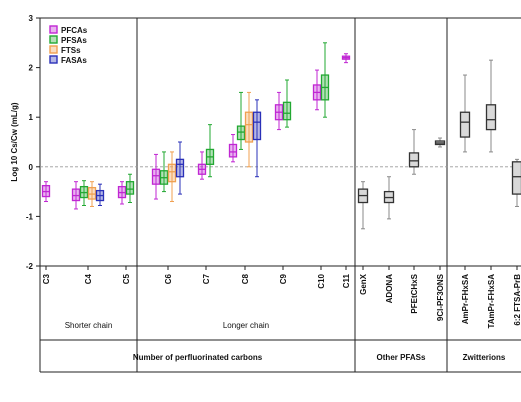  I want to click on y-tick-label-2: 0, so click(31, 167).